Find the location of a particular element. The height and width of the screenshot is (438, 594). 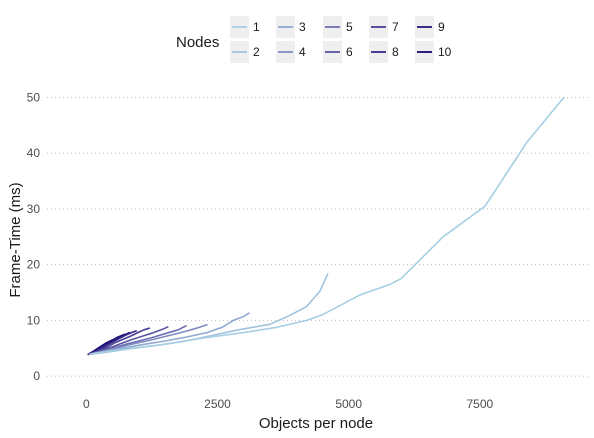

x-axis-title: Objects per node is located at coordinates (316, 423).